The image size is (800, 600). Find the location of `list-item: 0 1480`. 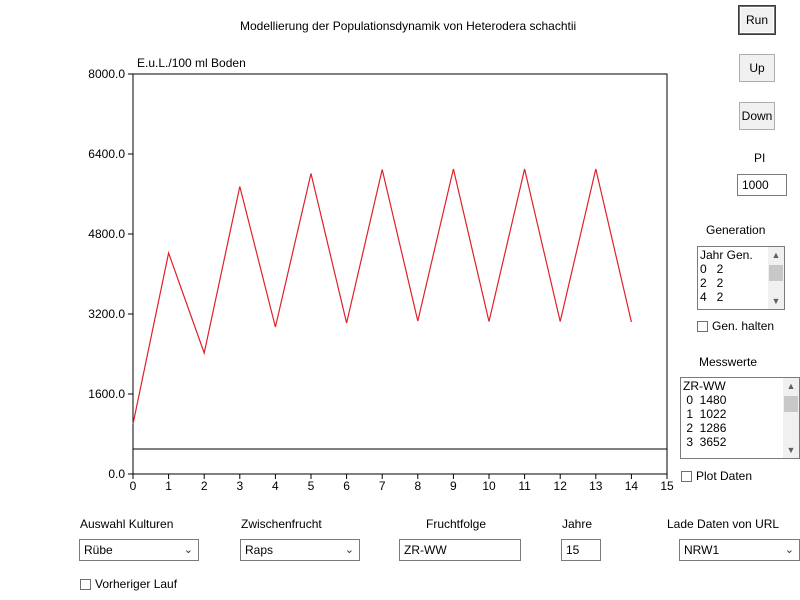

list-item: 0 1480 is located at coordinates (705, 400).